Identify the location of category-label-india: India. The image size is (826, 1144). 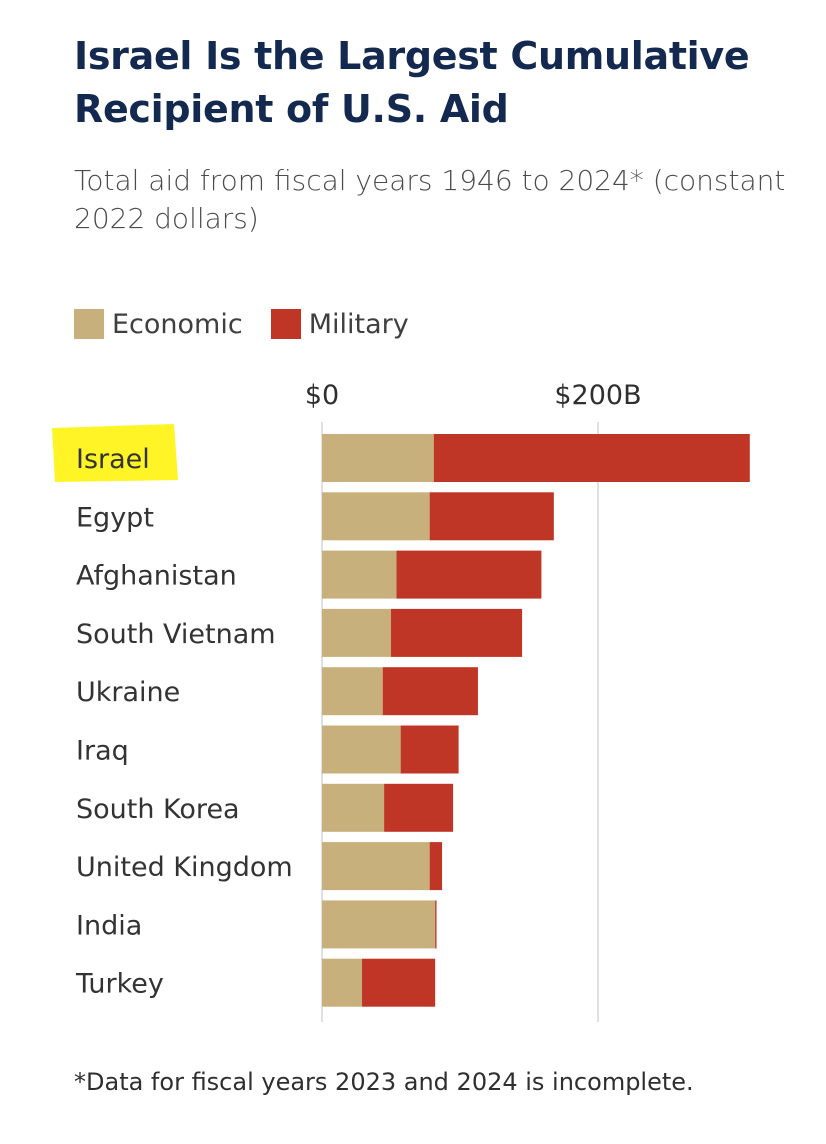
(109, 925).